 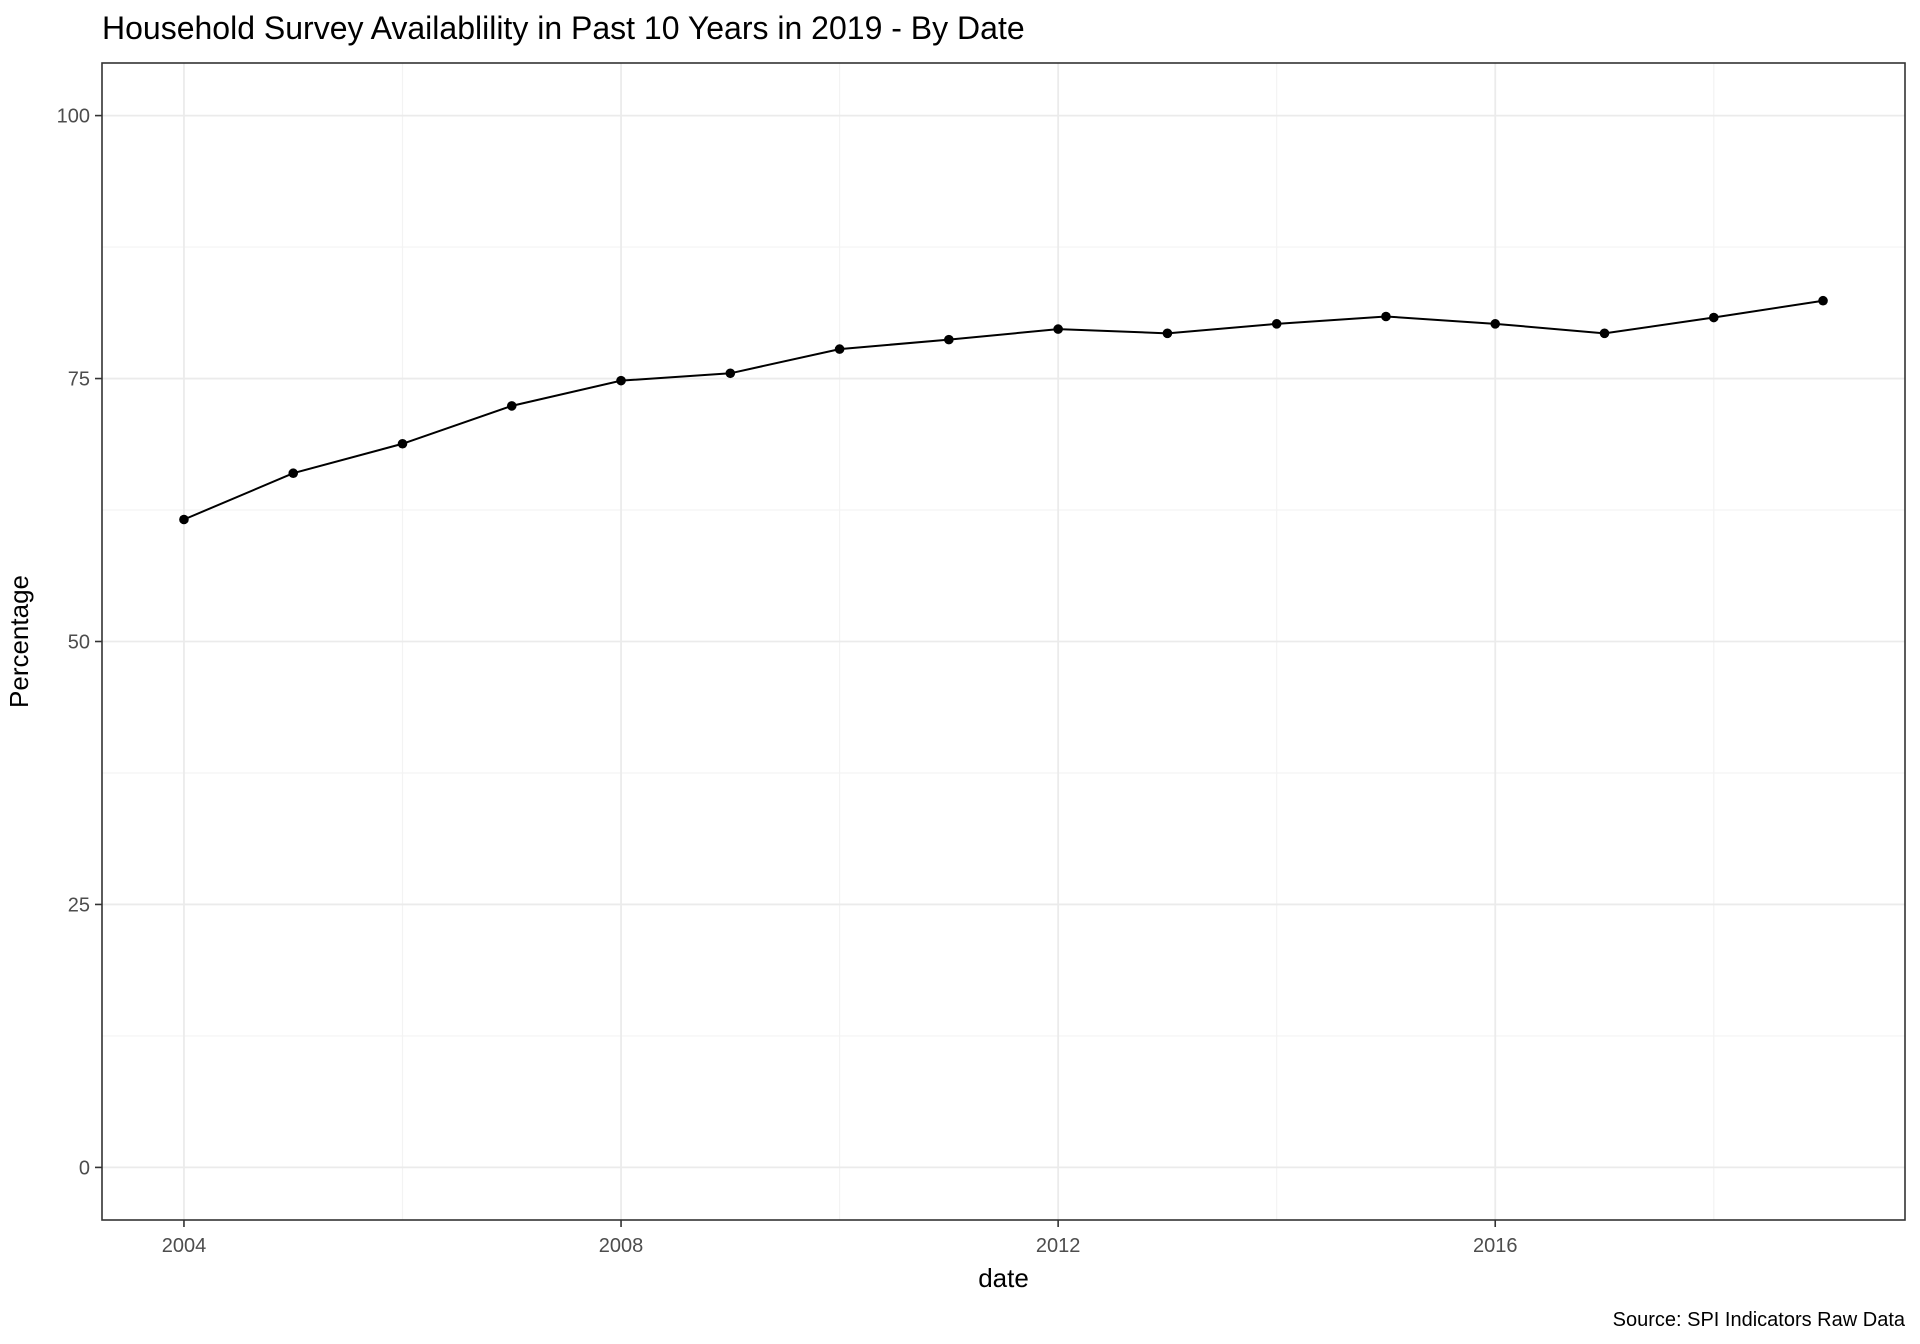 I want to click on y-tick-label: 100, so click(x=73, y=117).